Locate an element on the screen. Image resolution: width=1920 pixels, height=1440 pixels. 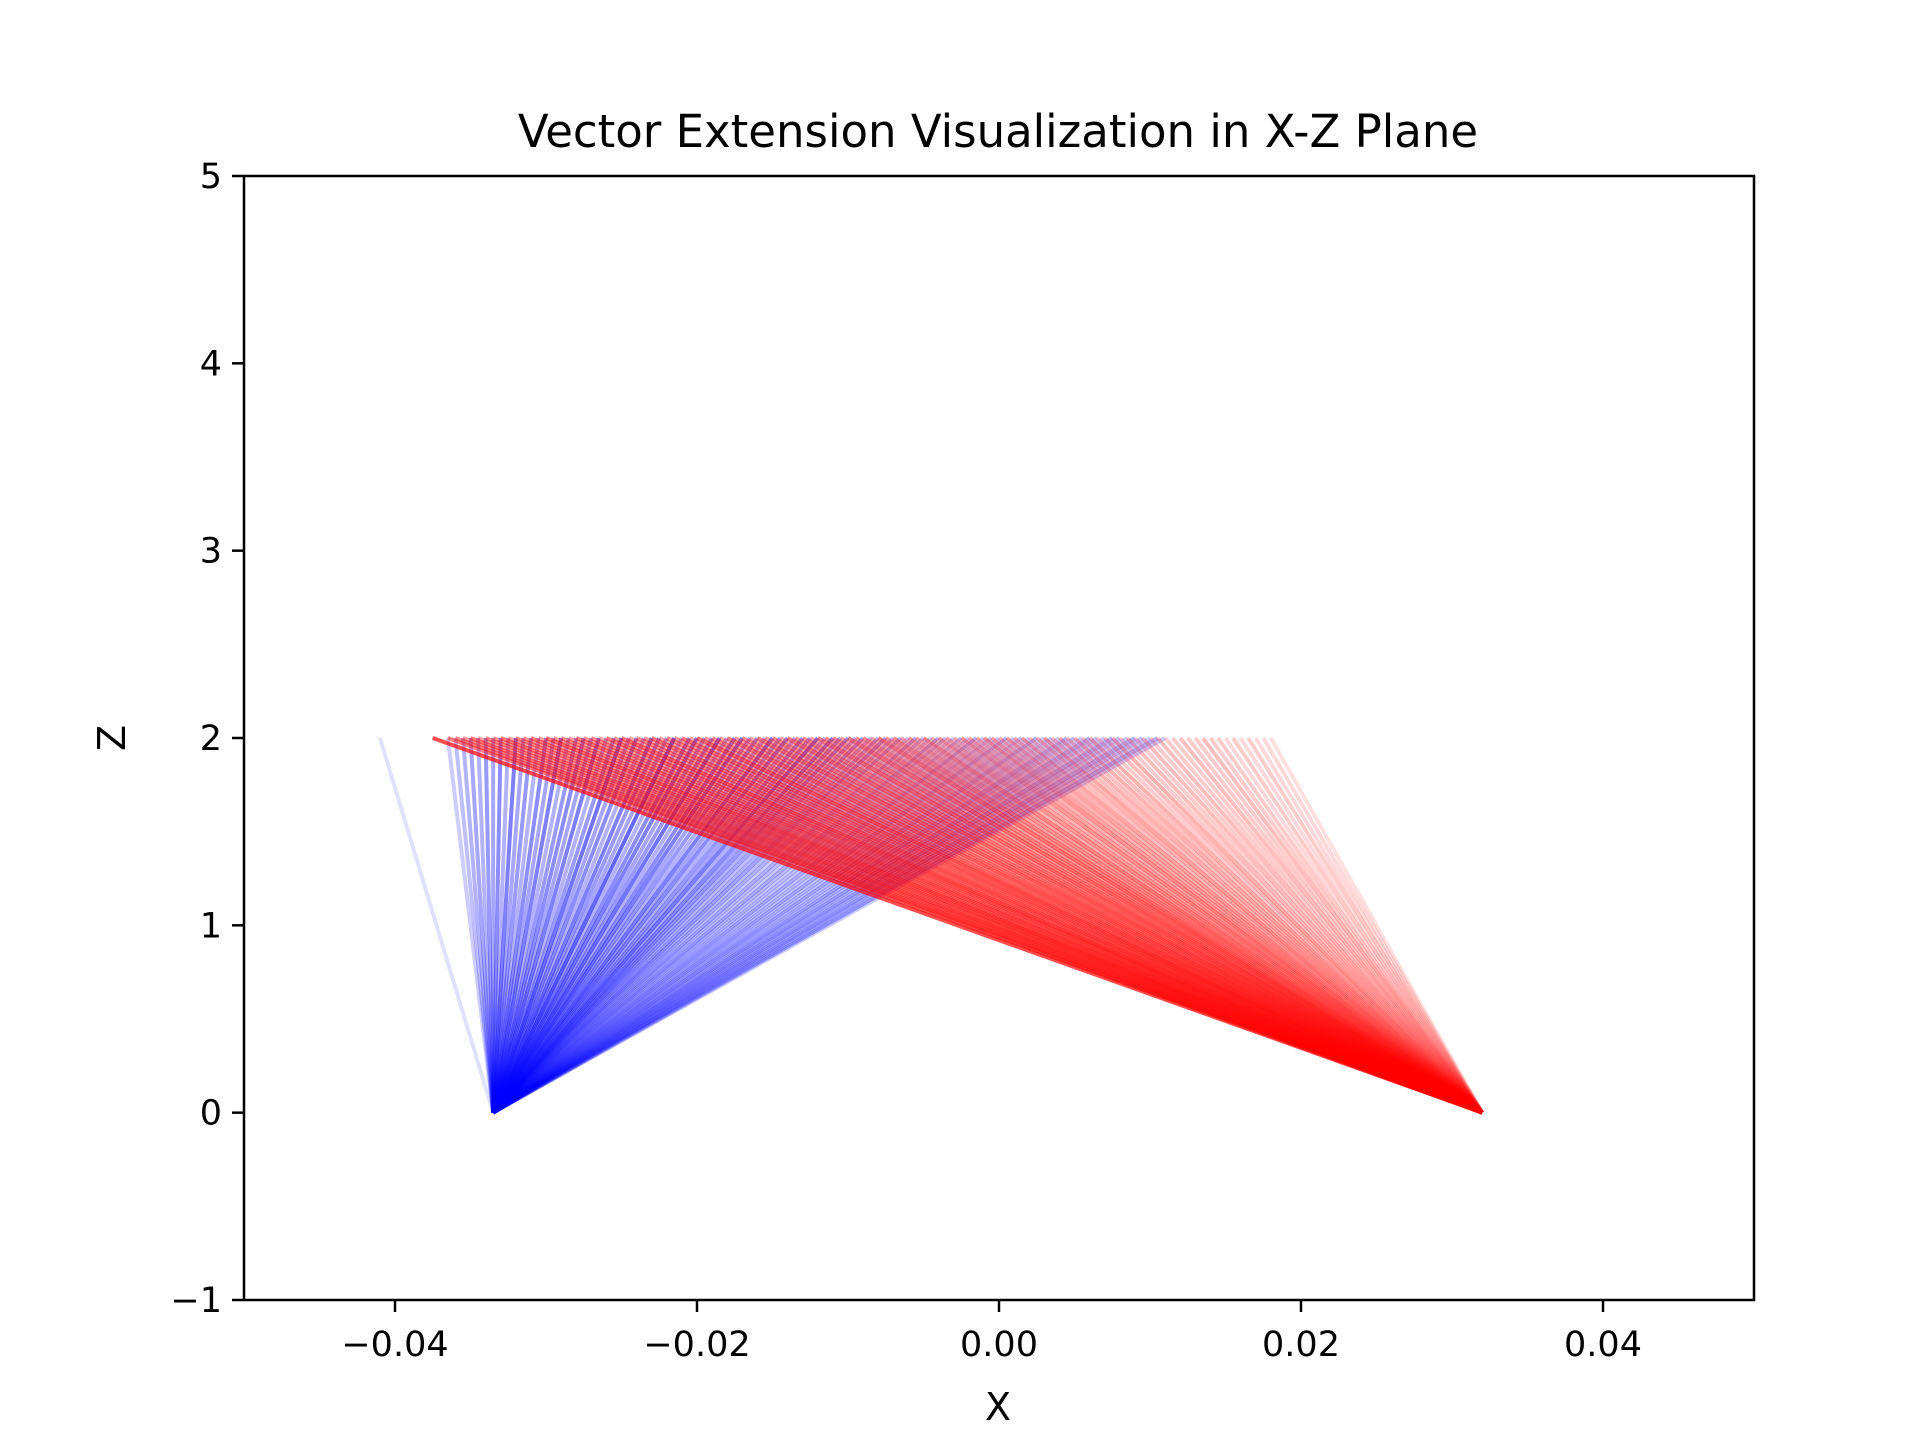
x-tick-label: 0.00 is located at coordinates (999, 1345).